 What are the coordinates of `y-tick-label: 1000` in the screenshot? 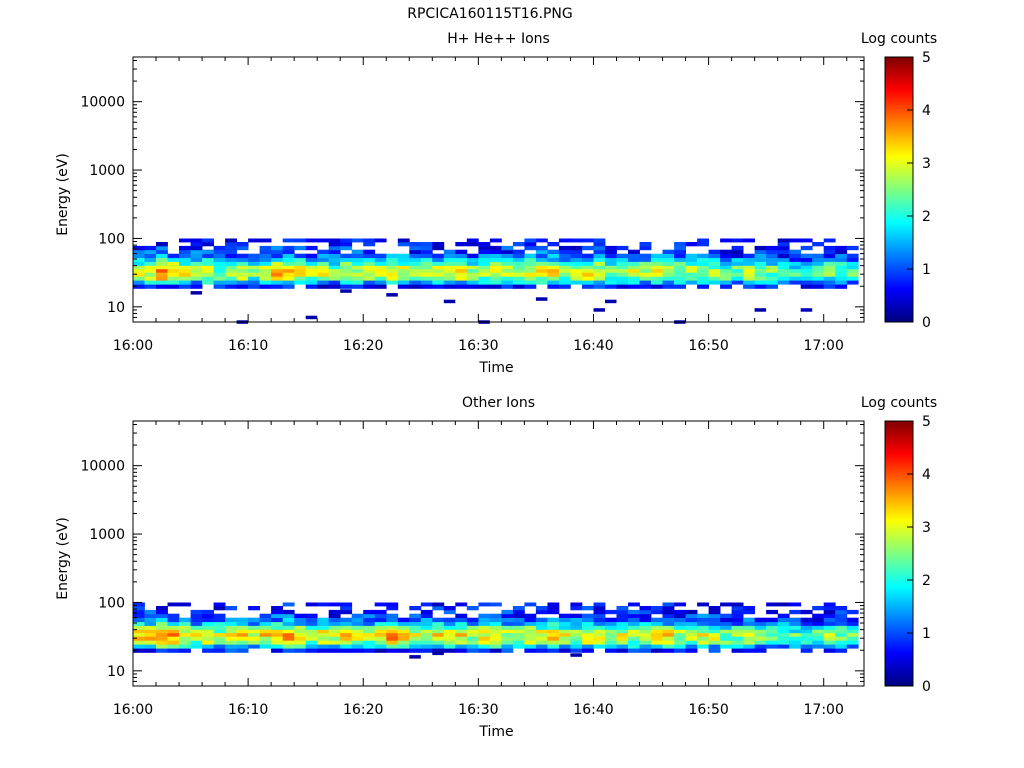 It's located at (107, 171).